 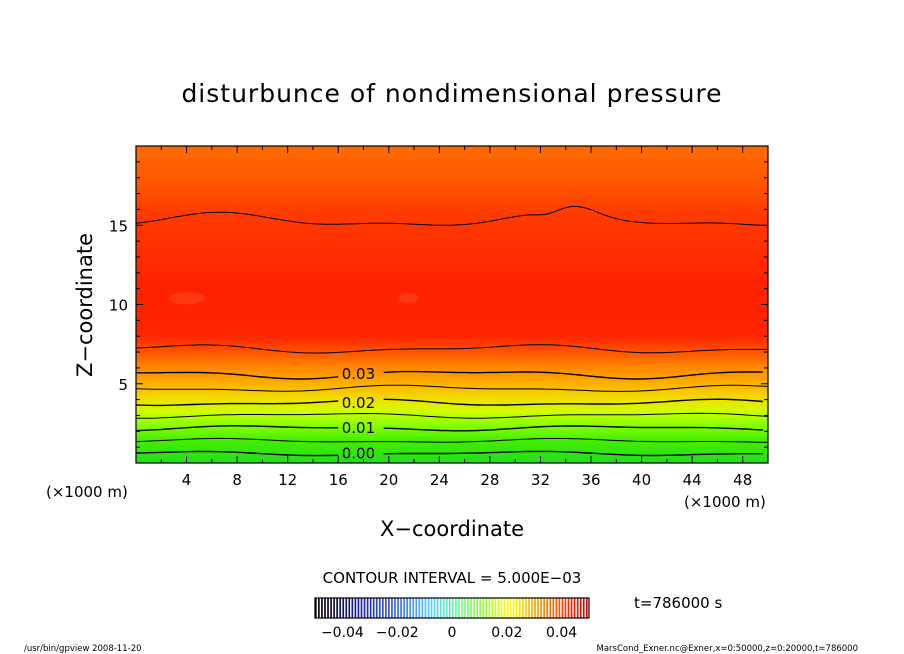 What do you see at coordinates (287, 480) in the screenshot?
I see `x-tick-label: 12` at bounding box center [287, 480].